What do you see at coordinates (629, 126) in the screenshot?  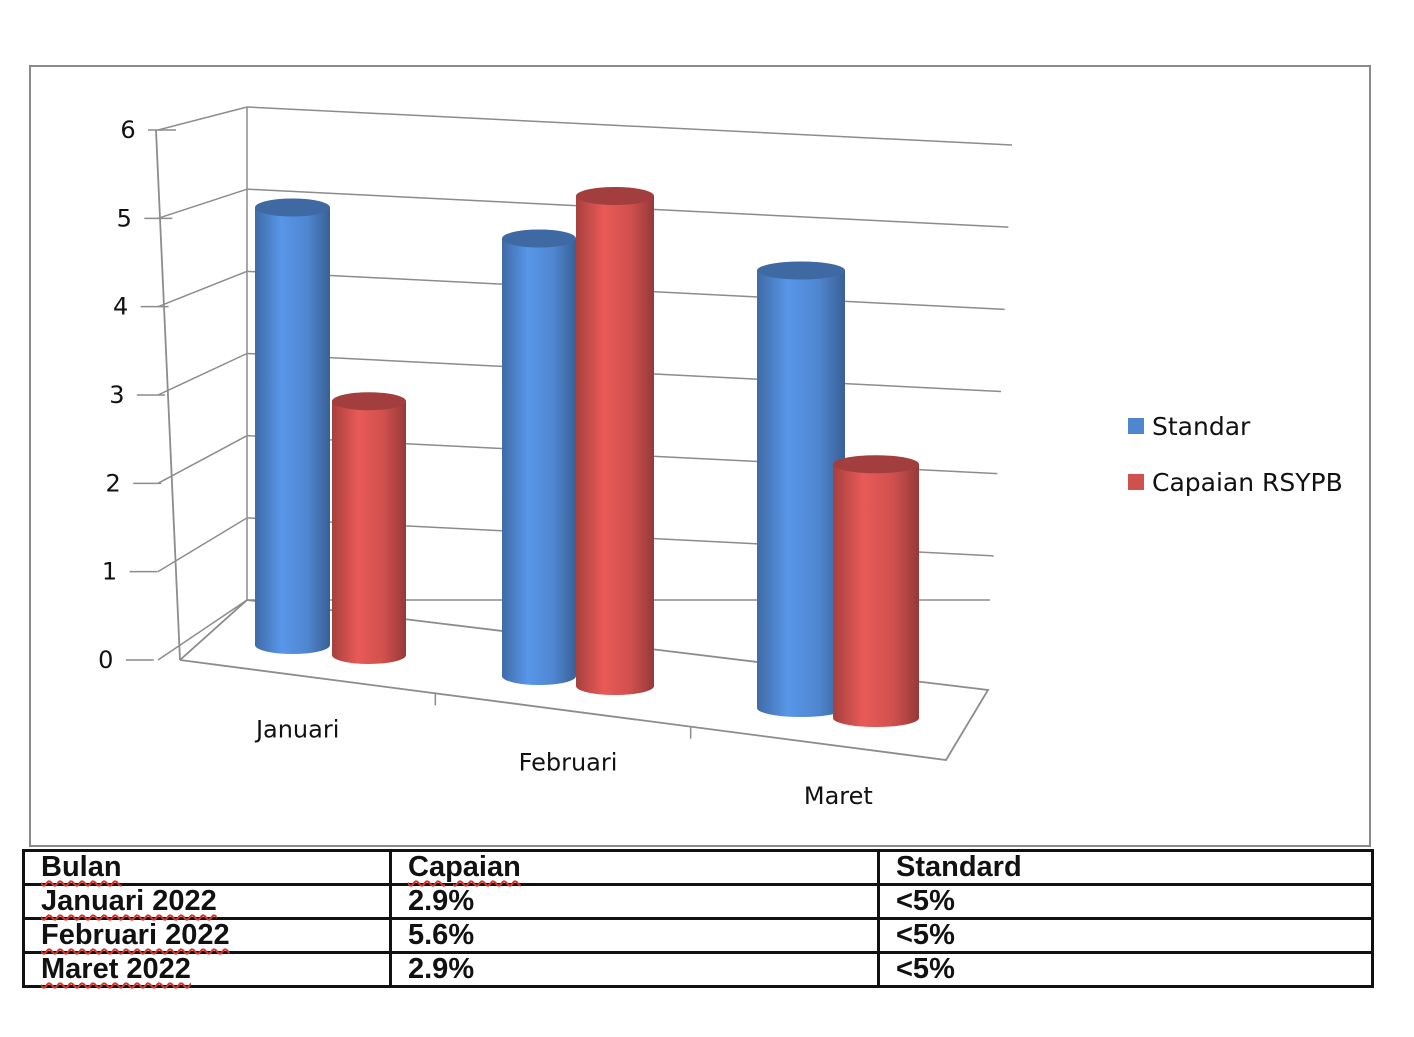 I see `gridline` at bounding box center [629, 126].